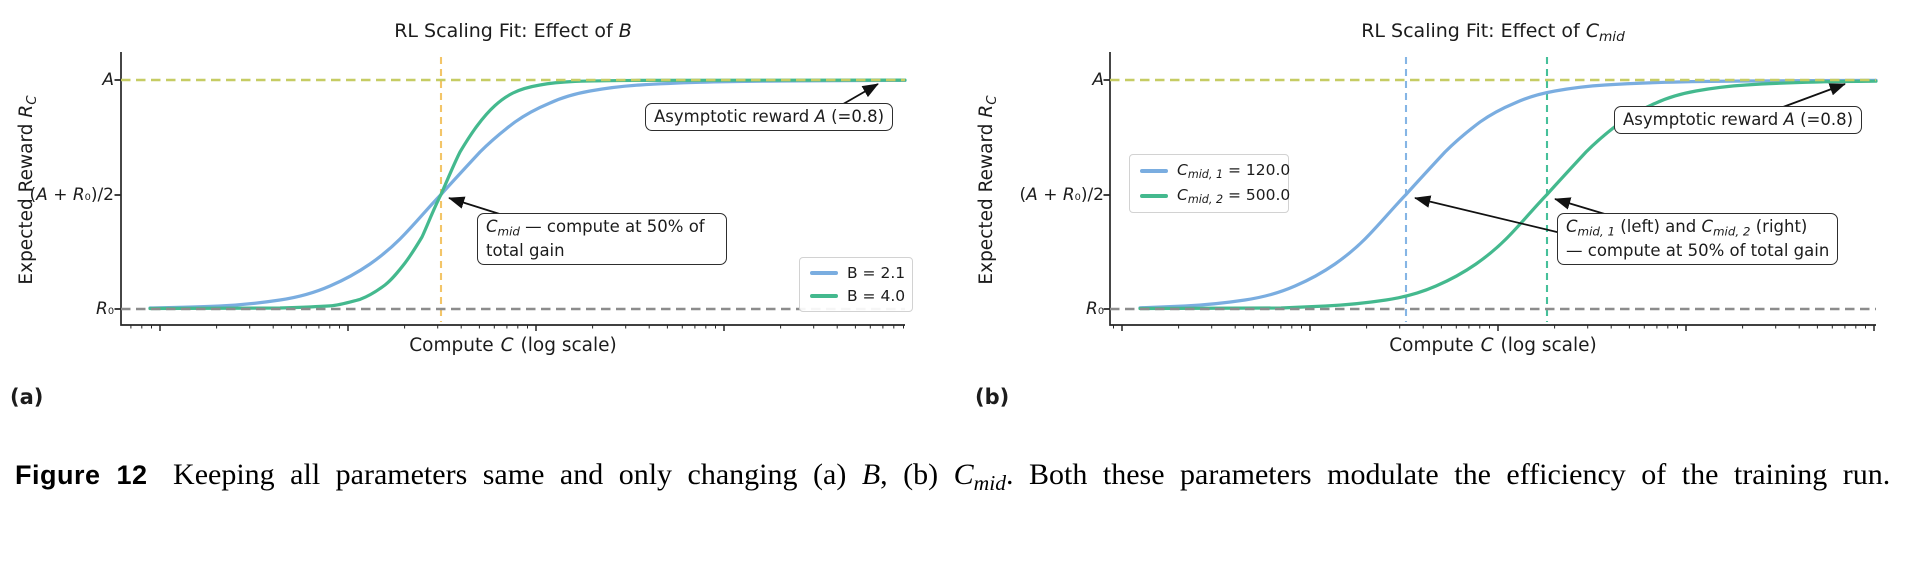 This screenshot has height=566, width=1918. I want to click on panel-a-xlabel: Compute C (log scale), so click(513, 345).